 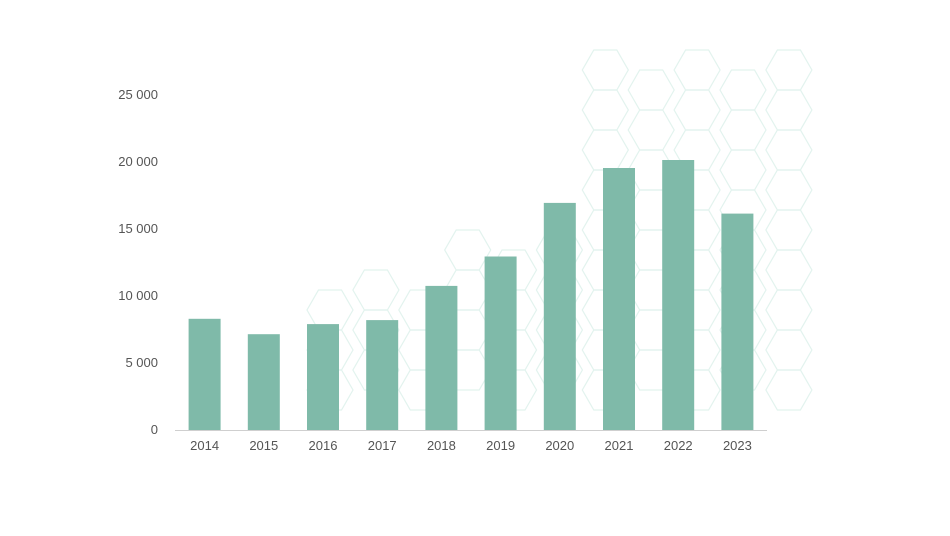 What do you see at coordinates (141, 362) in the screenshot?
I see `y-tick-label-5000: 5 000` at bounding box center [141, 362].